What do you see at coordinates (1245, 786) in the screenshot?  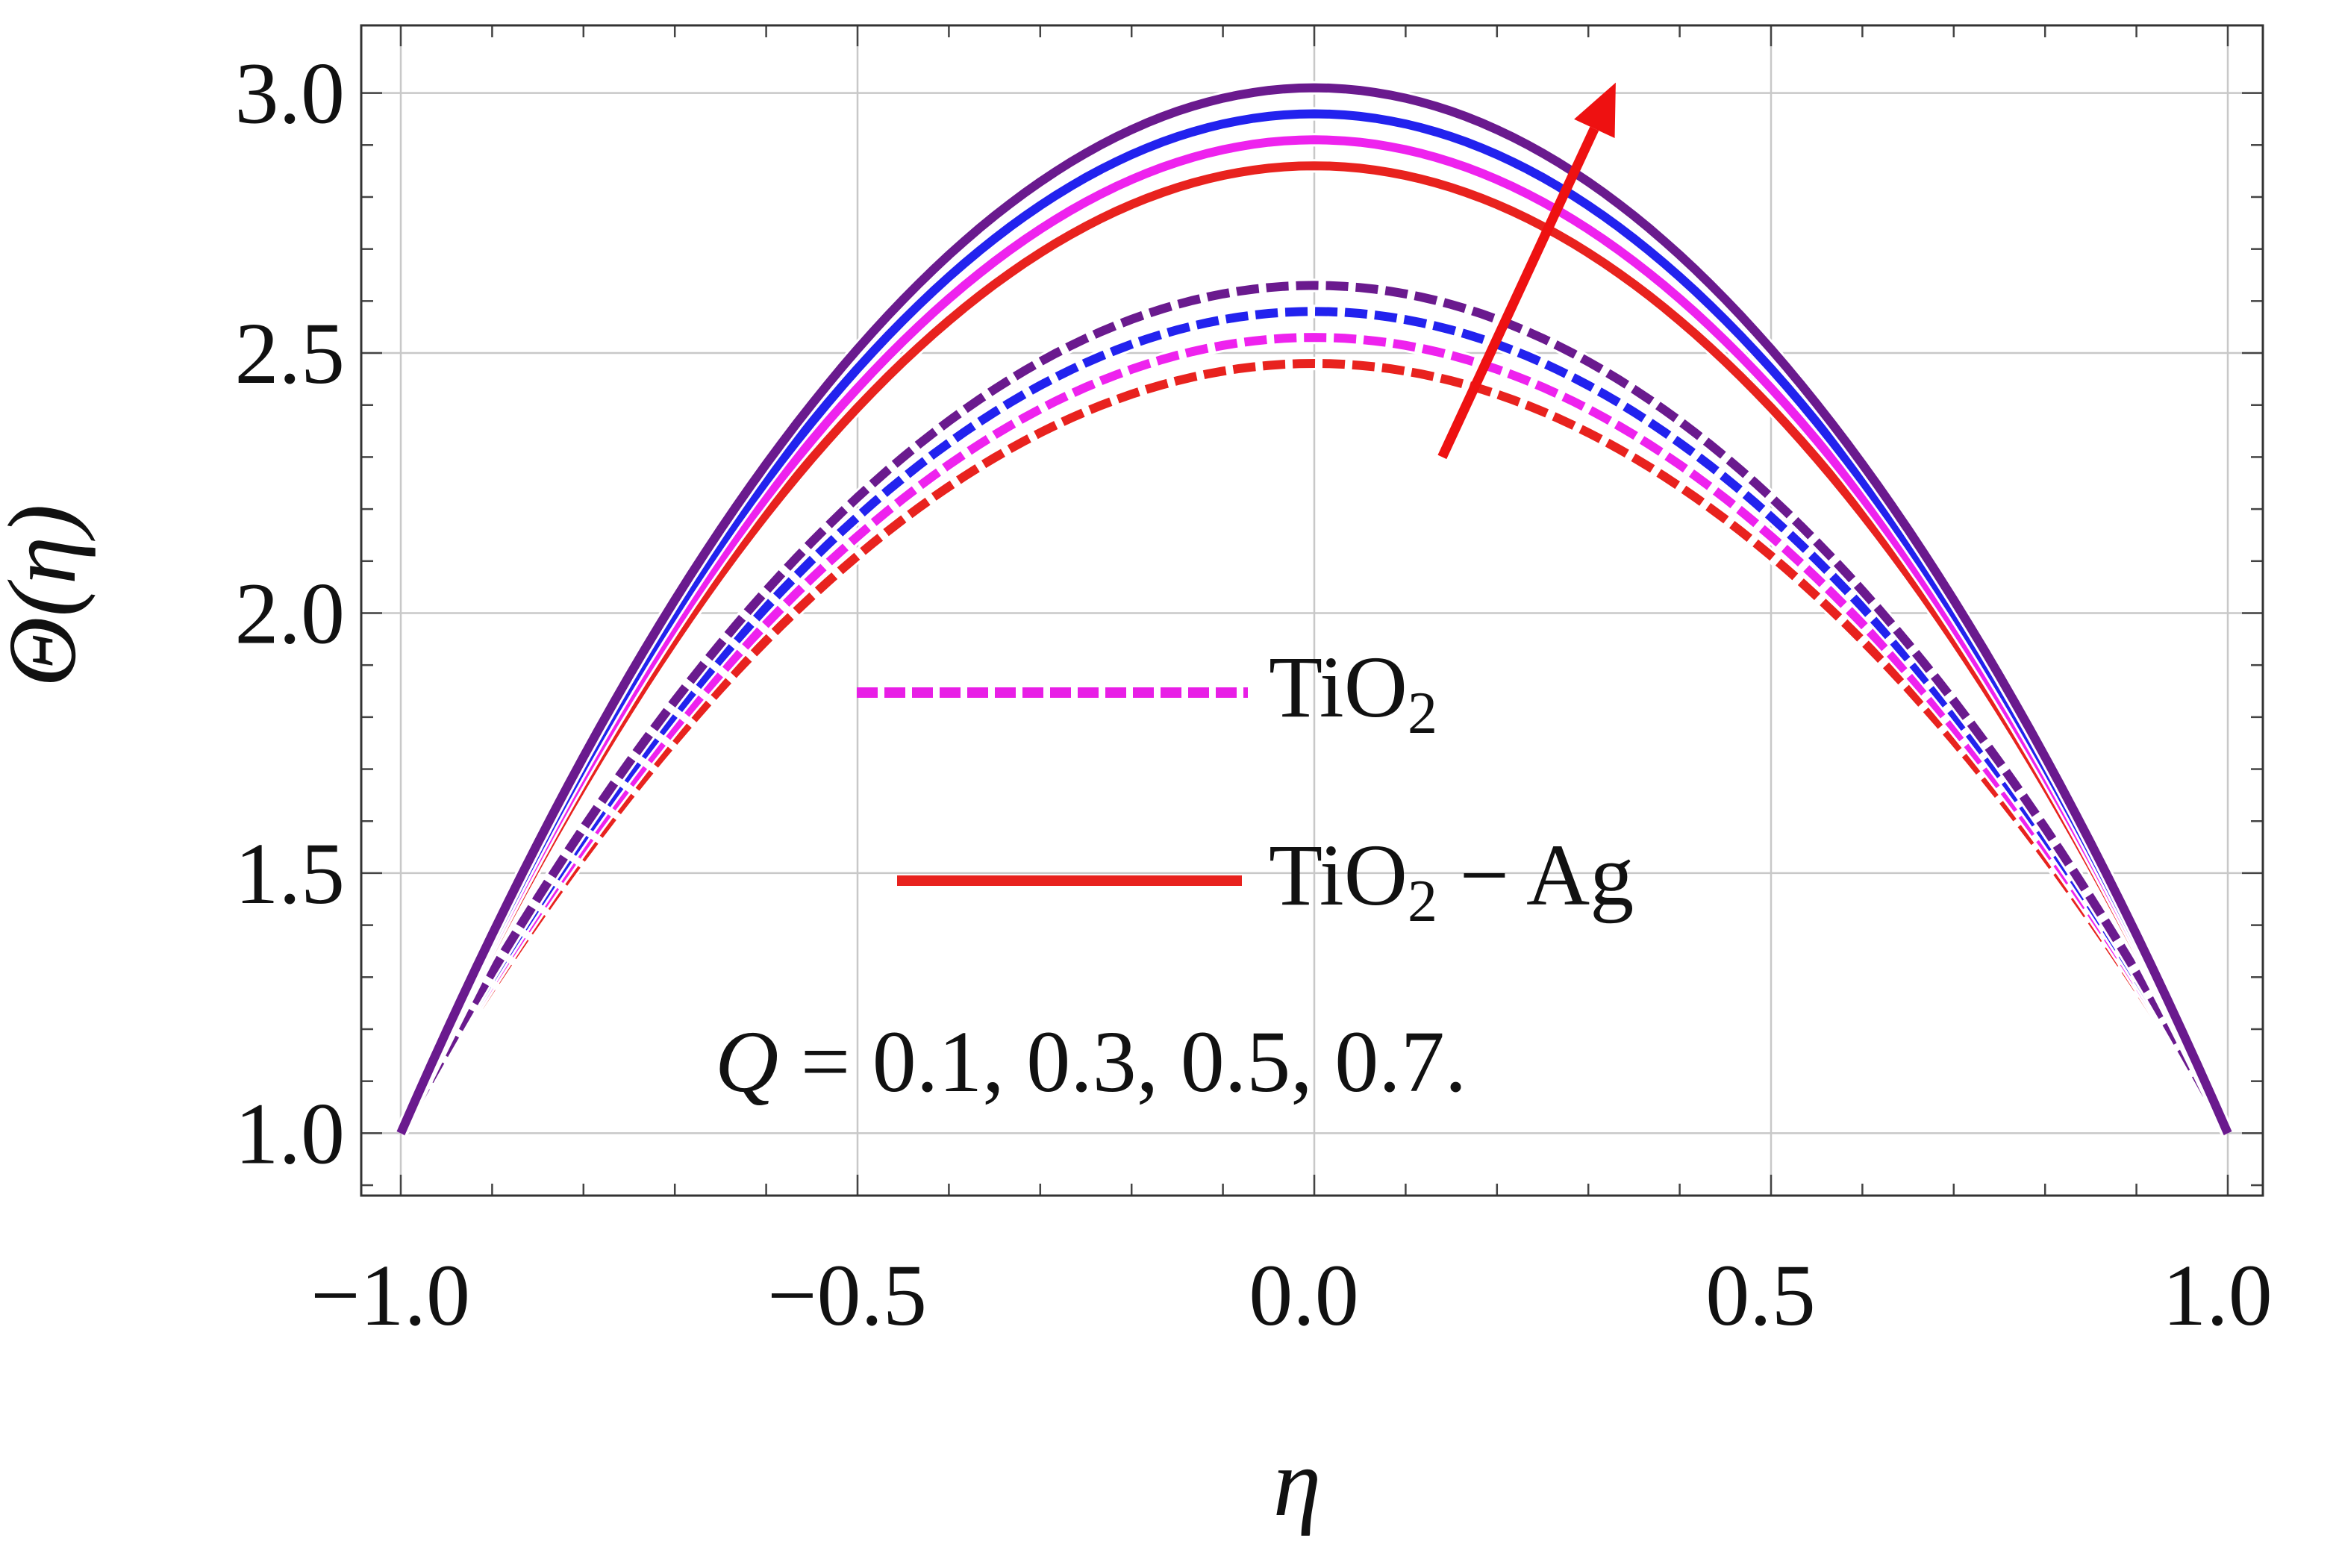 I see `legend: TiO2 TiO2 − Ag` at bounding box center [1245, 786].